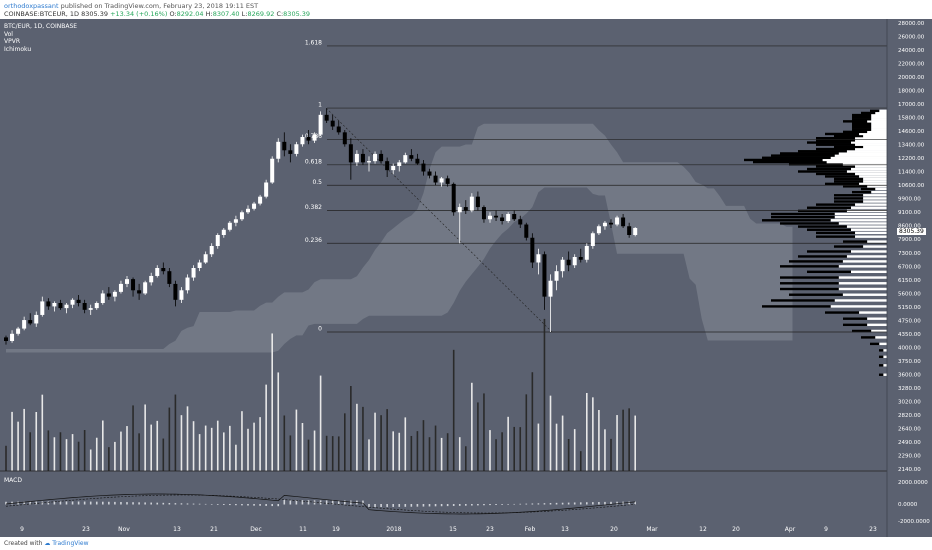 The width and height of the screenshot is (932, 550). Describe the element at coordinates (12, 41) in the screenshot. I see `legend-indicator-vpvr: VPVR` at that location.